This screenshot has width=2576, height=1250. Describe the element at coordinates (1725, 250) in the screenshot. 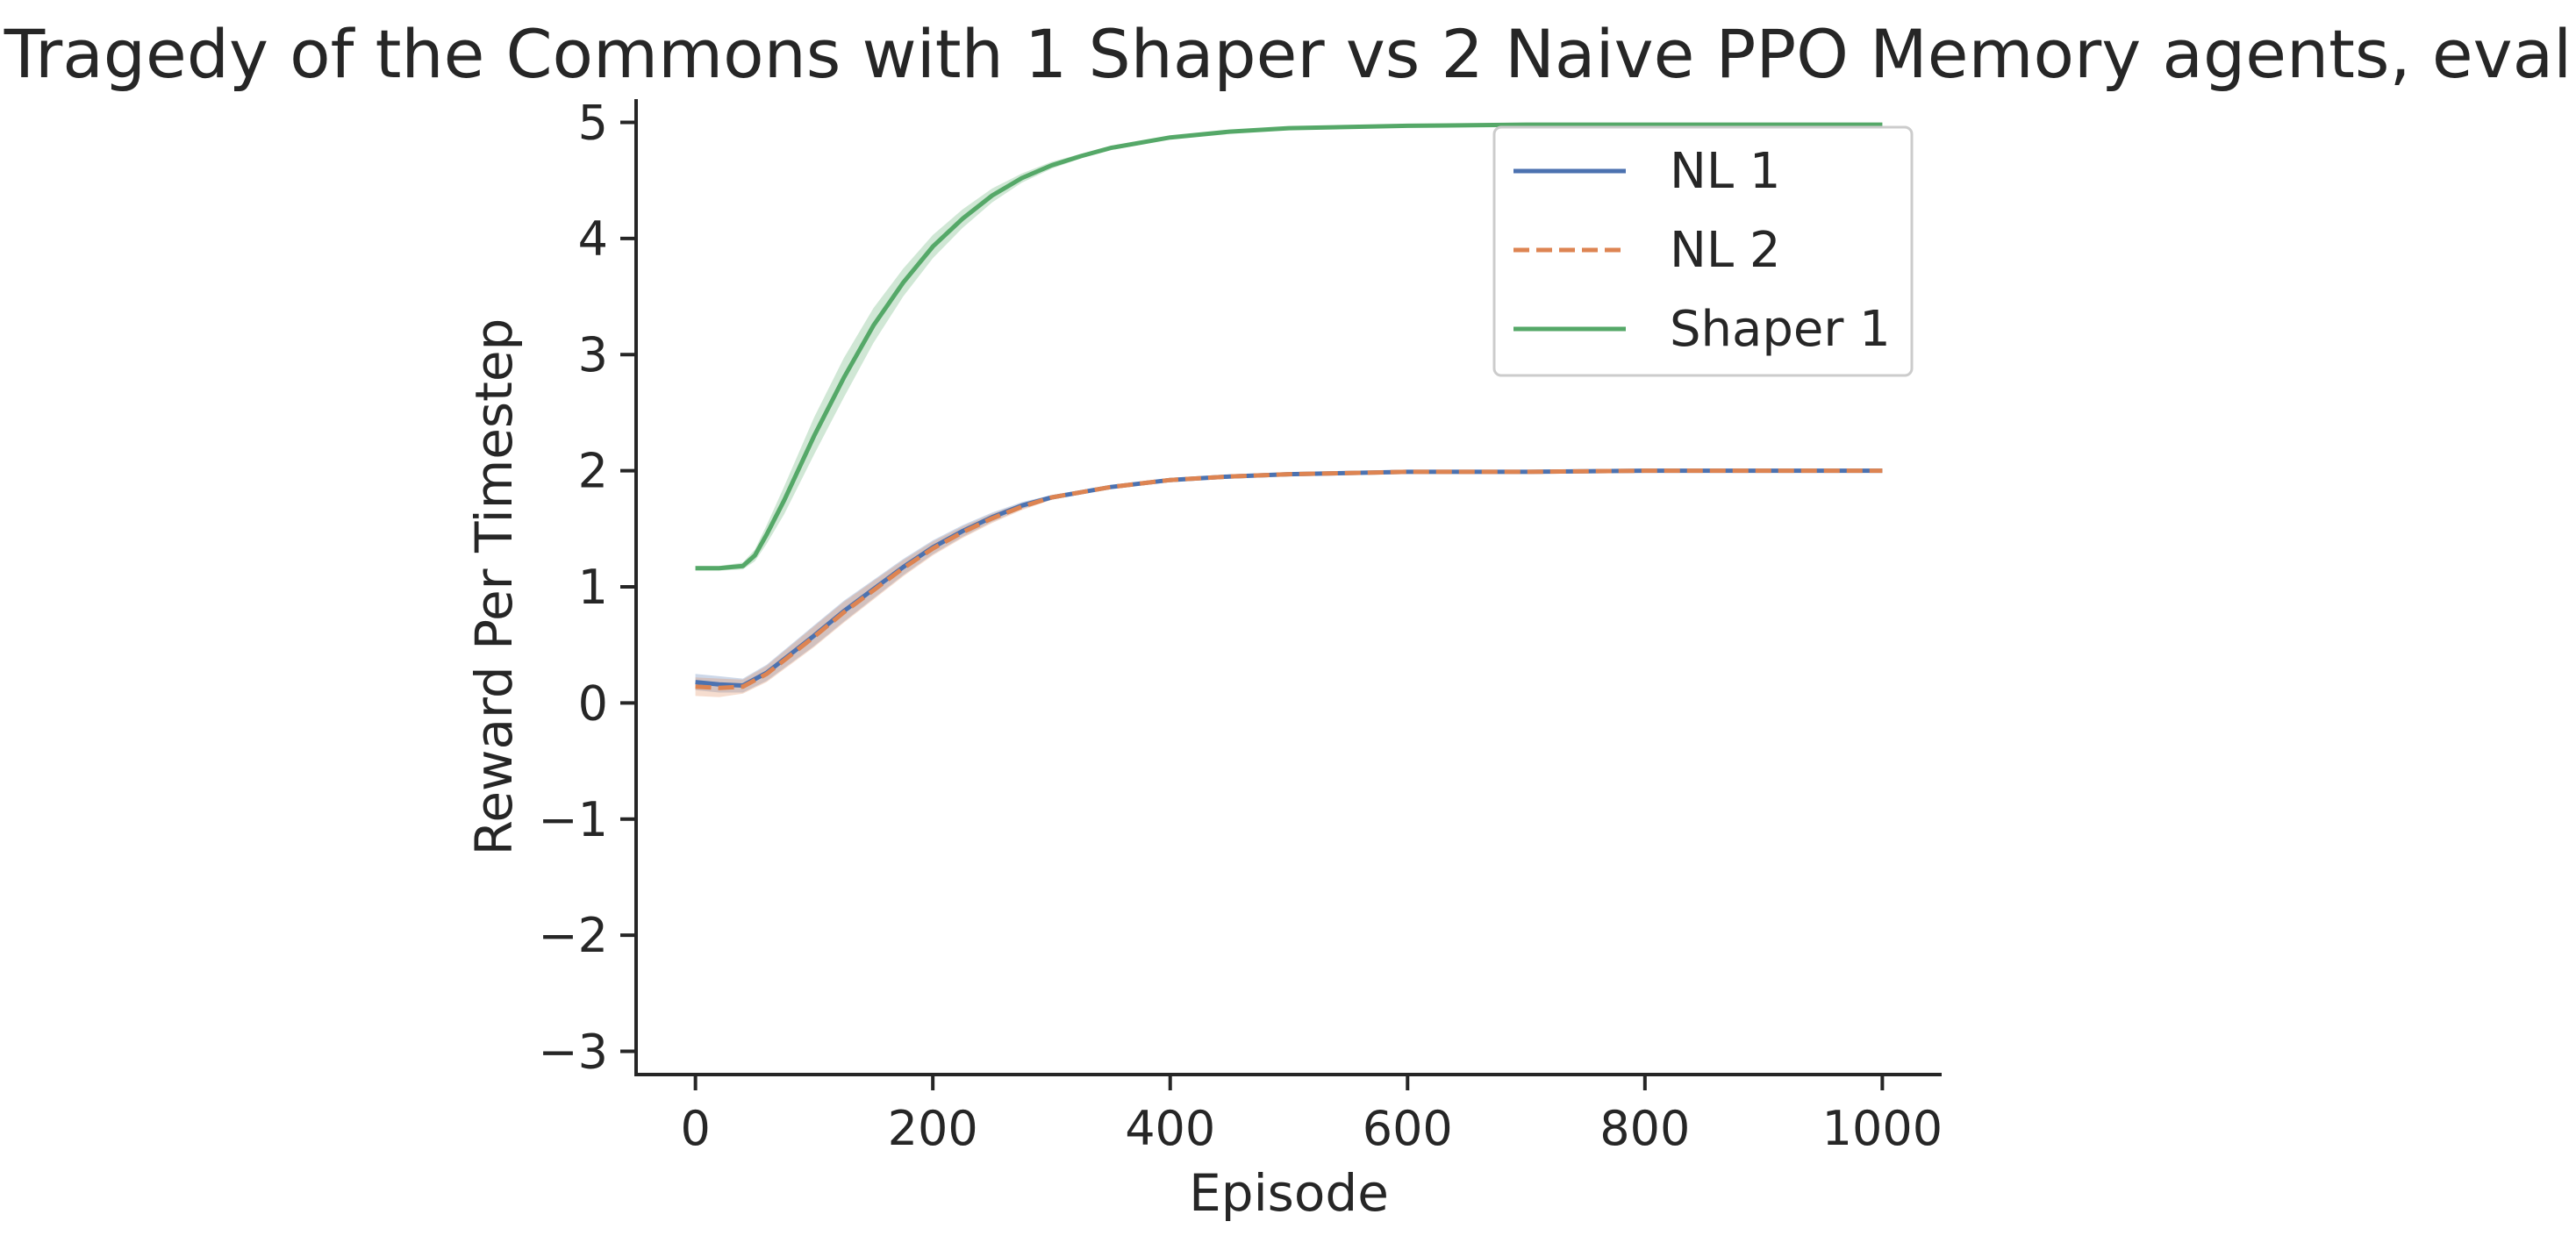

I see `legend-label: NL 2` at that location.